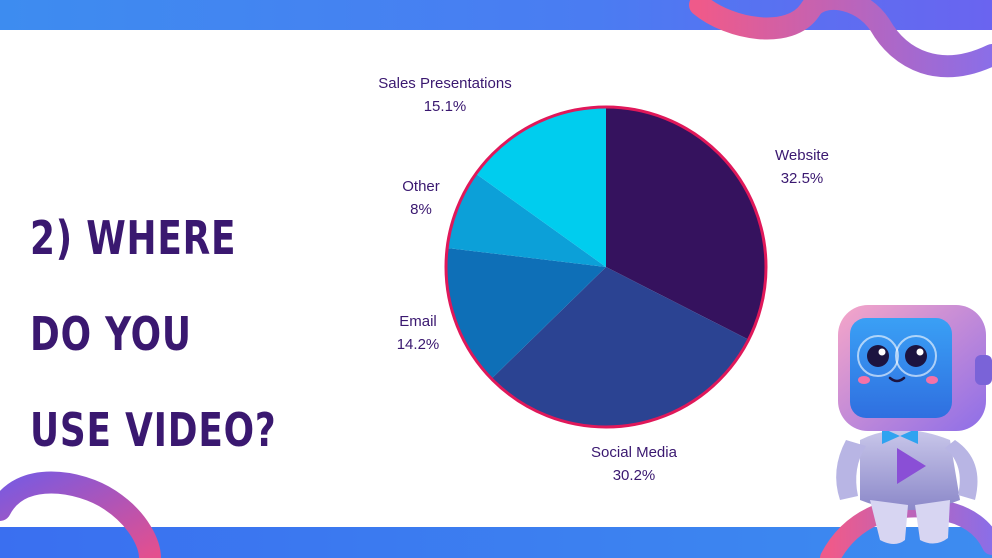  I want to click on headline: 2) WHERE DO YOU USE VIDEO?, so click(170, 334).